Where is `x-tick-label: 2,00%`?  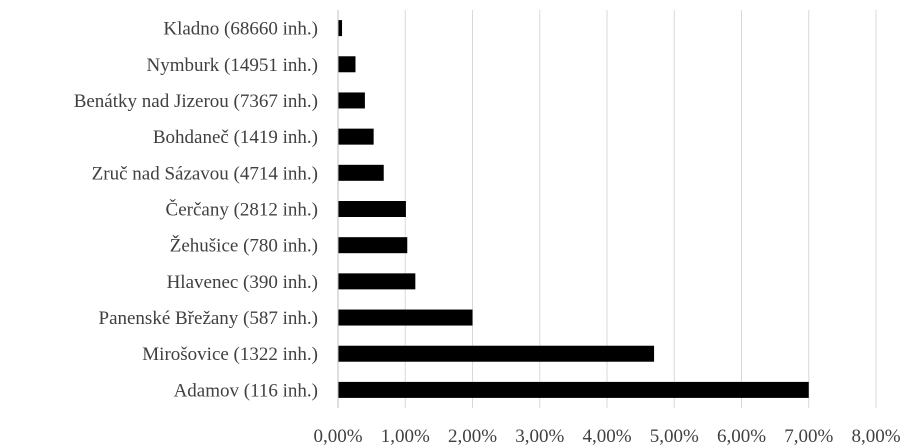 x-tick-label: 2,00% is located at coordinates (472, 436).